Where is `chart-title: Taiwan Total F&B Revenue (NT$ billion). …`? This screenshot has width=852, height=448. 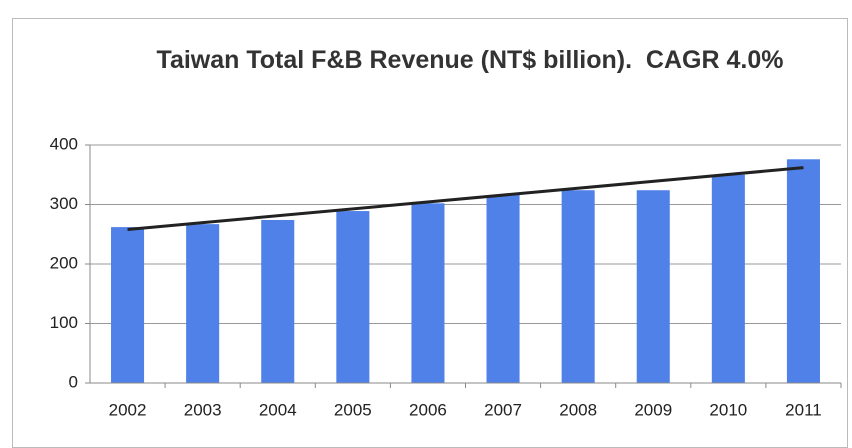
chart-title: Taiwan Total F&B Revenue (NT$ billion). … is located at coordinates (470, 60).